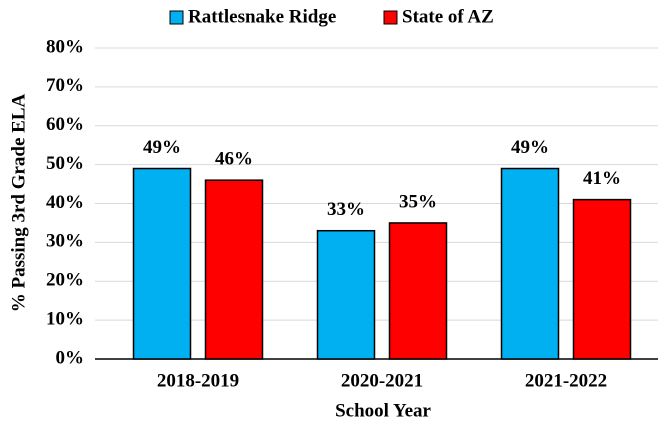  What do you see at coordinates (70, 357) in the screenshot?
I see `y-tick-label: 0%` at bounding box center [70, 357].